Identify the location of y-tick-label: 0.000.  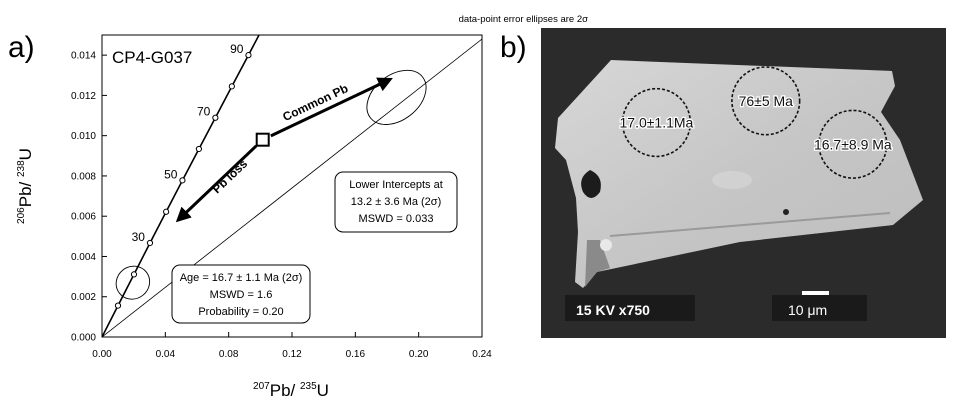
(83, 338).